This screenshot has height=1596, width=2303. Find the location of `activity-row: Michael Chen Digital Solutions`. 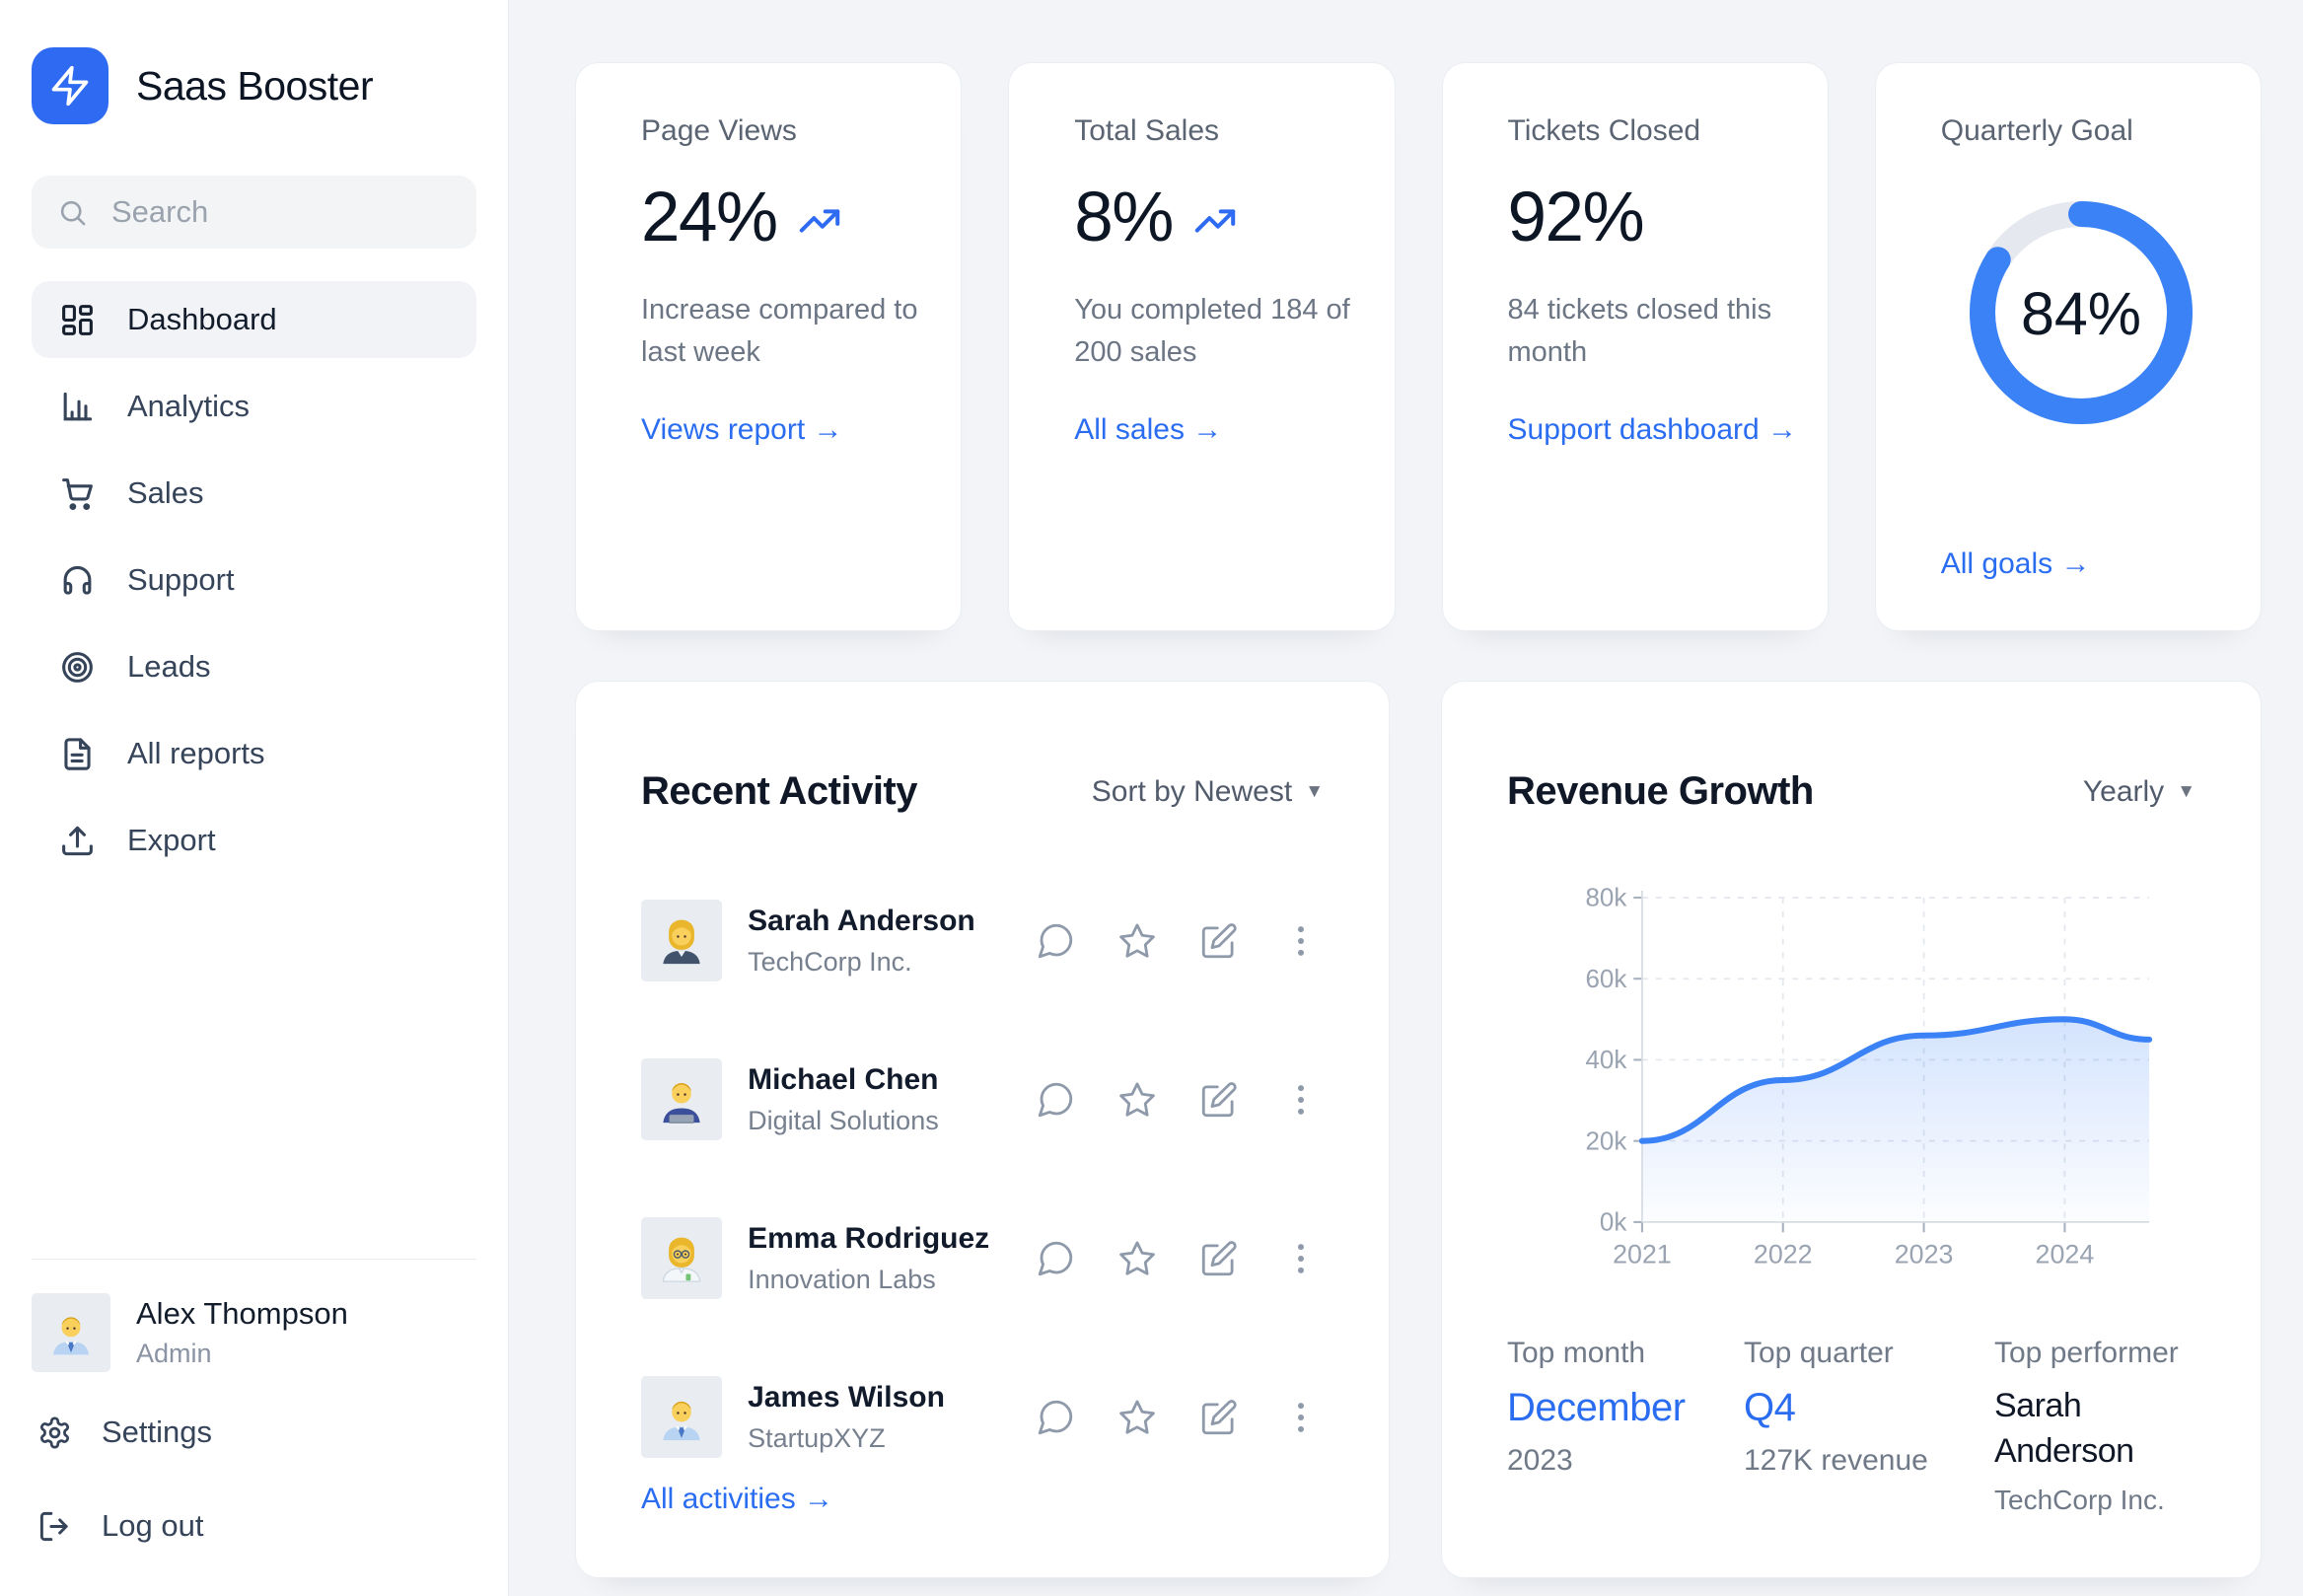

activity-row: Michael Chen Digital Solutions is located at coordinates (982, 1099).